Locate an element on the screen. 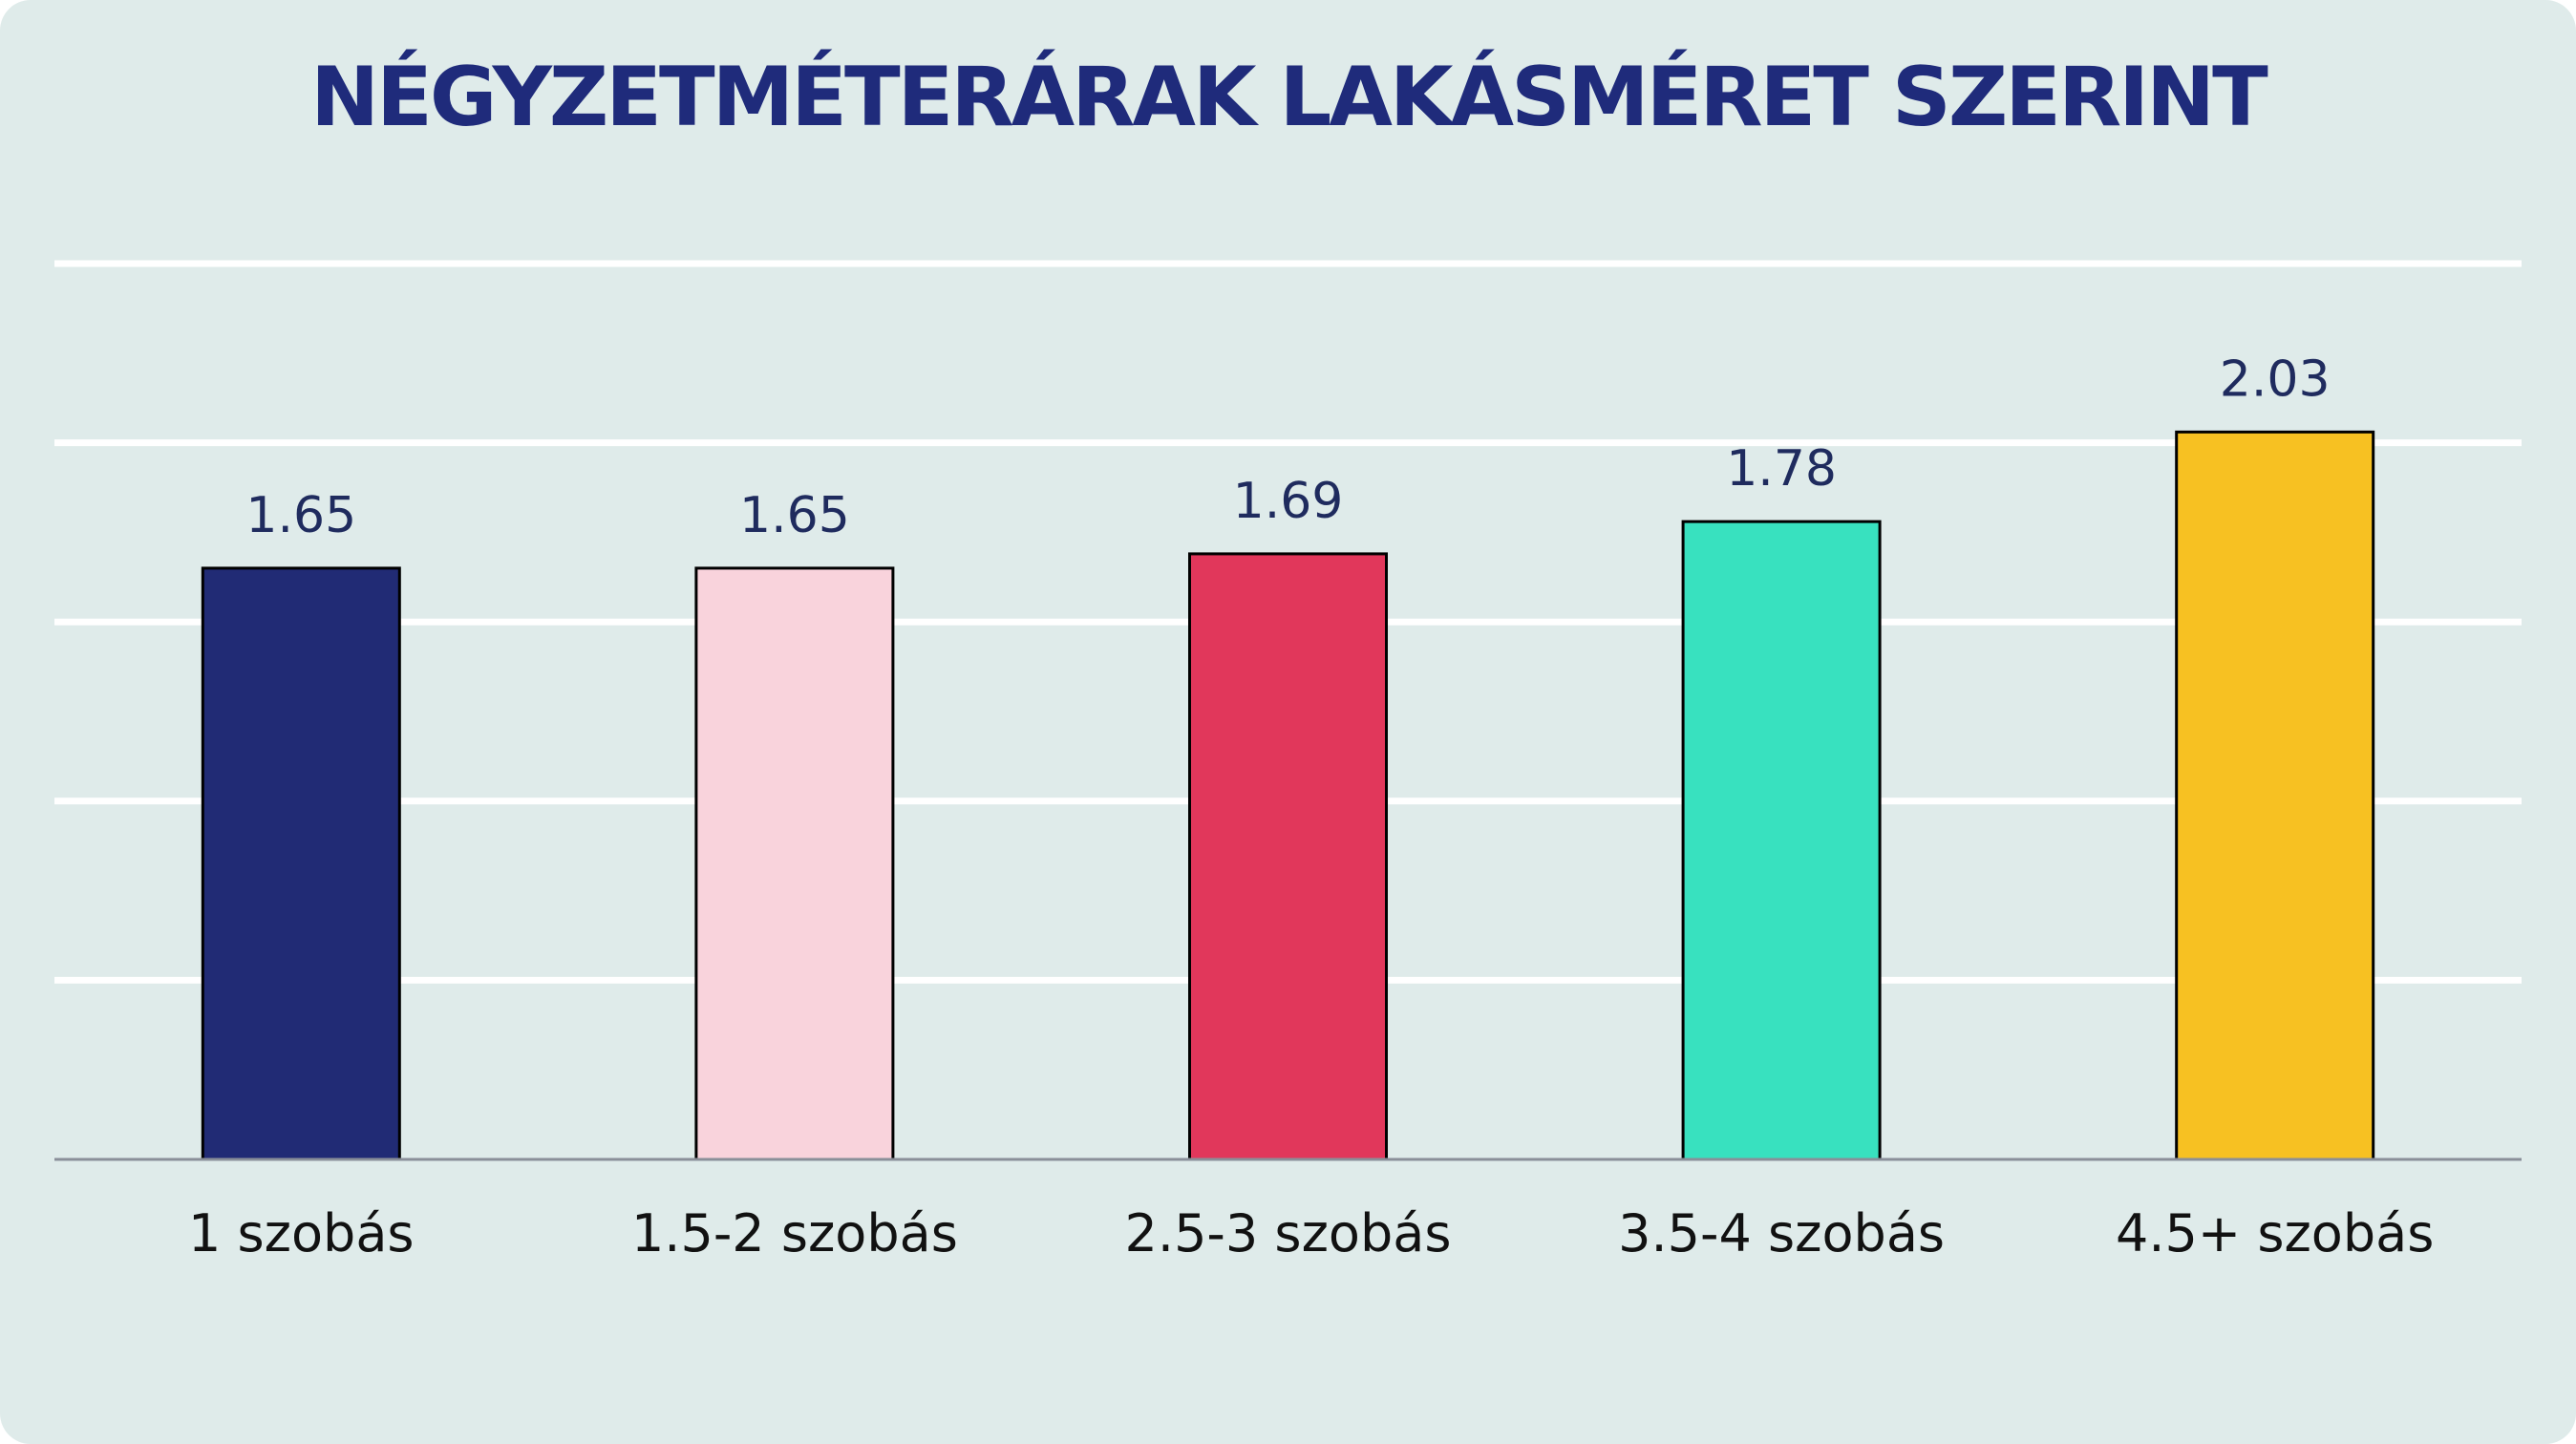  x-tick-label: 4.5+ szobás is located at coordinates (2275, 1233).